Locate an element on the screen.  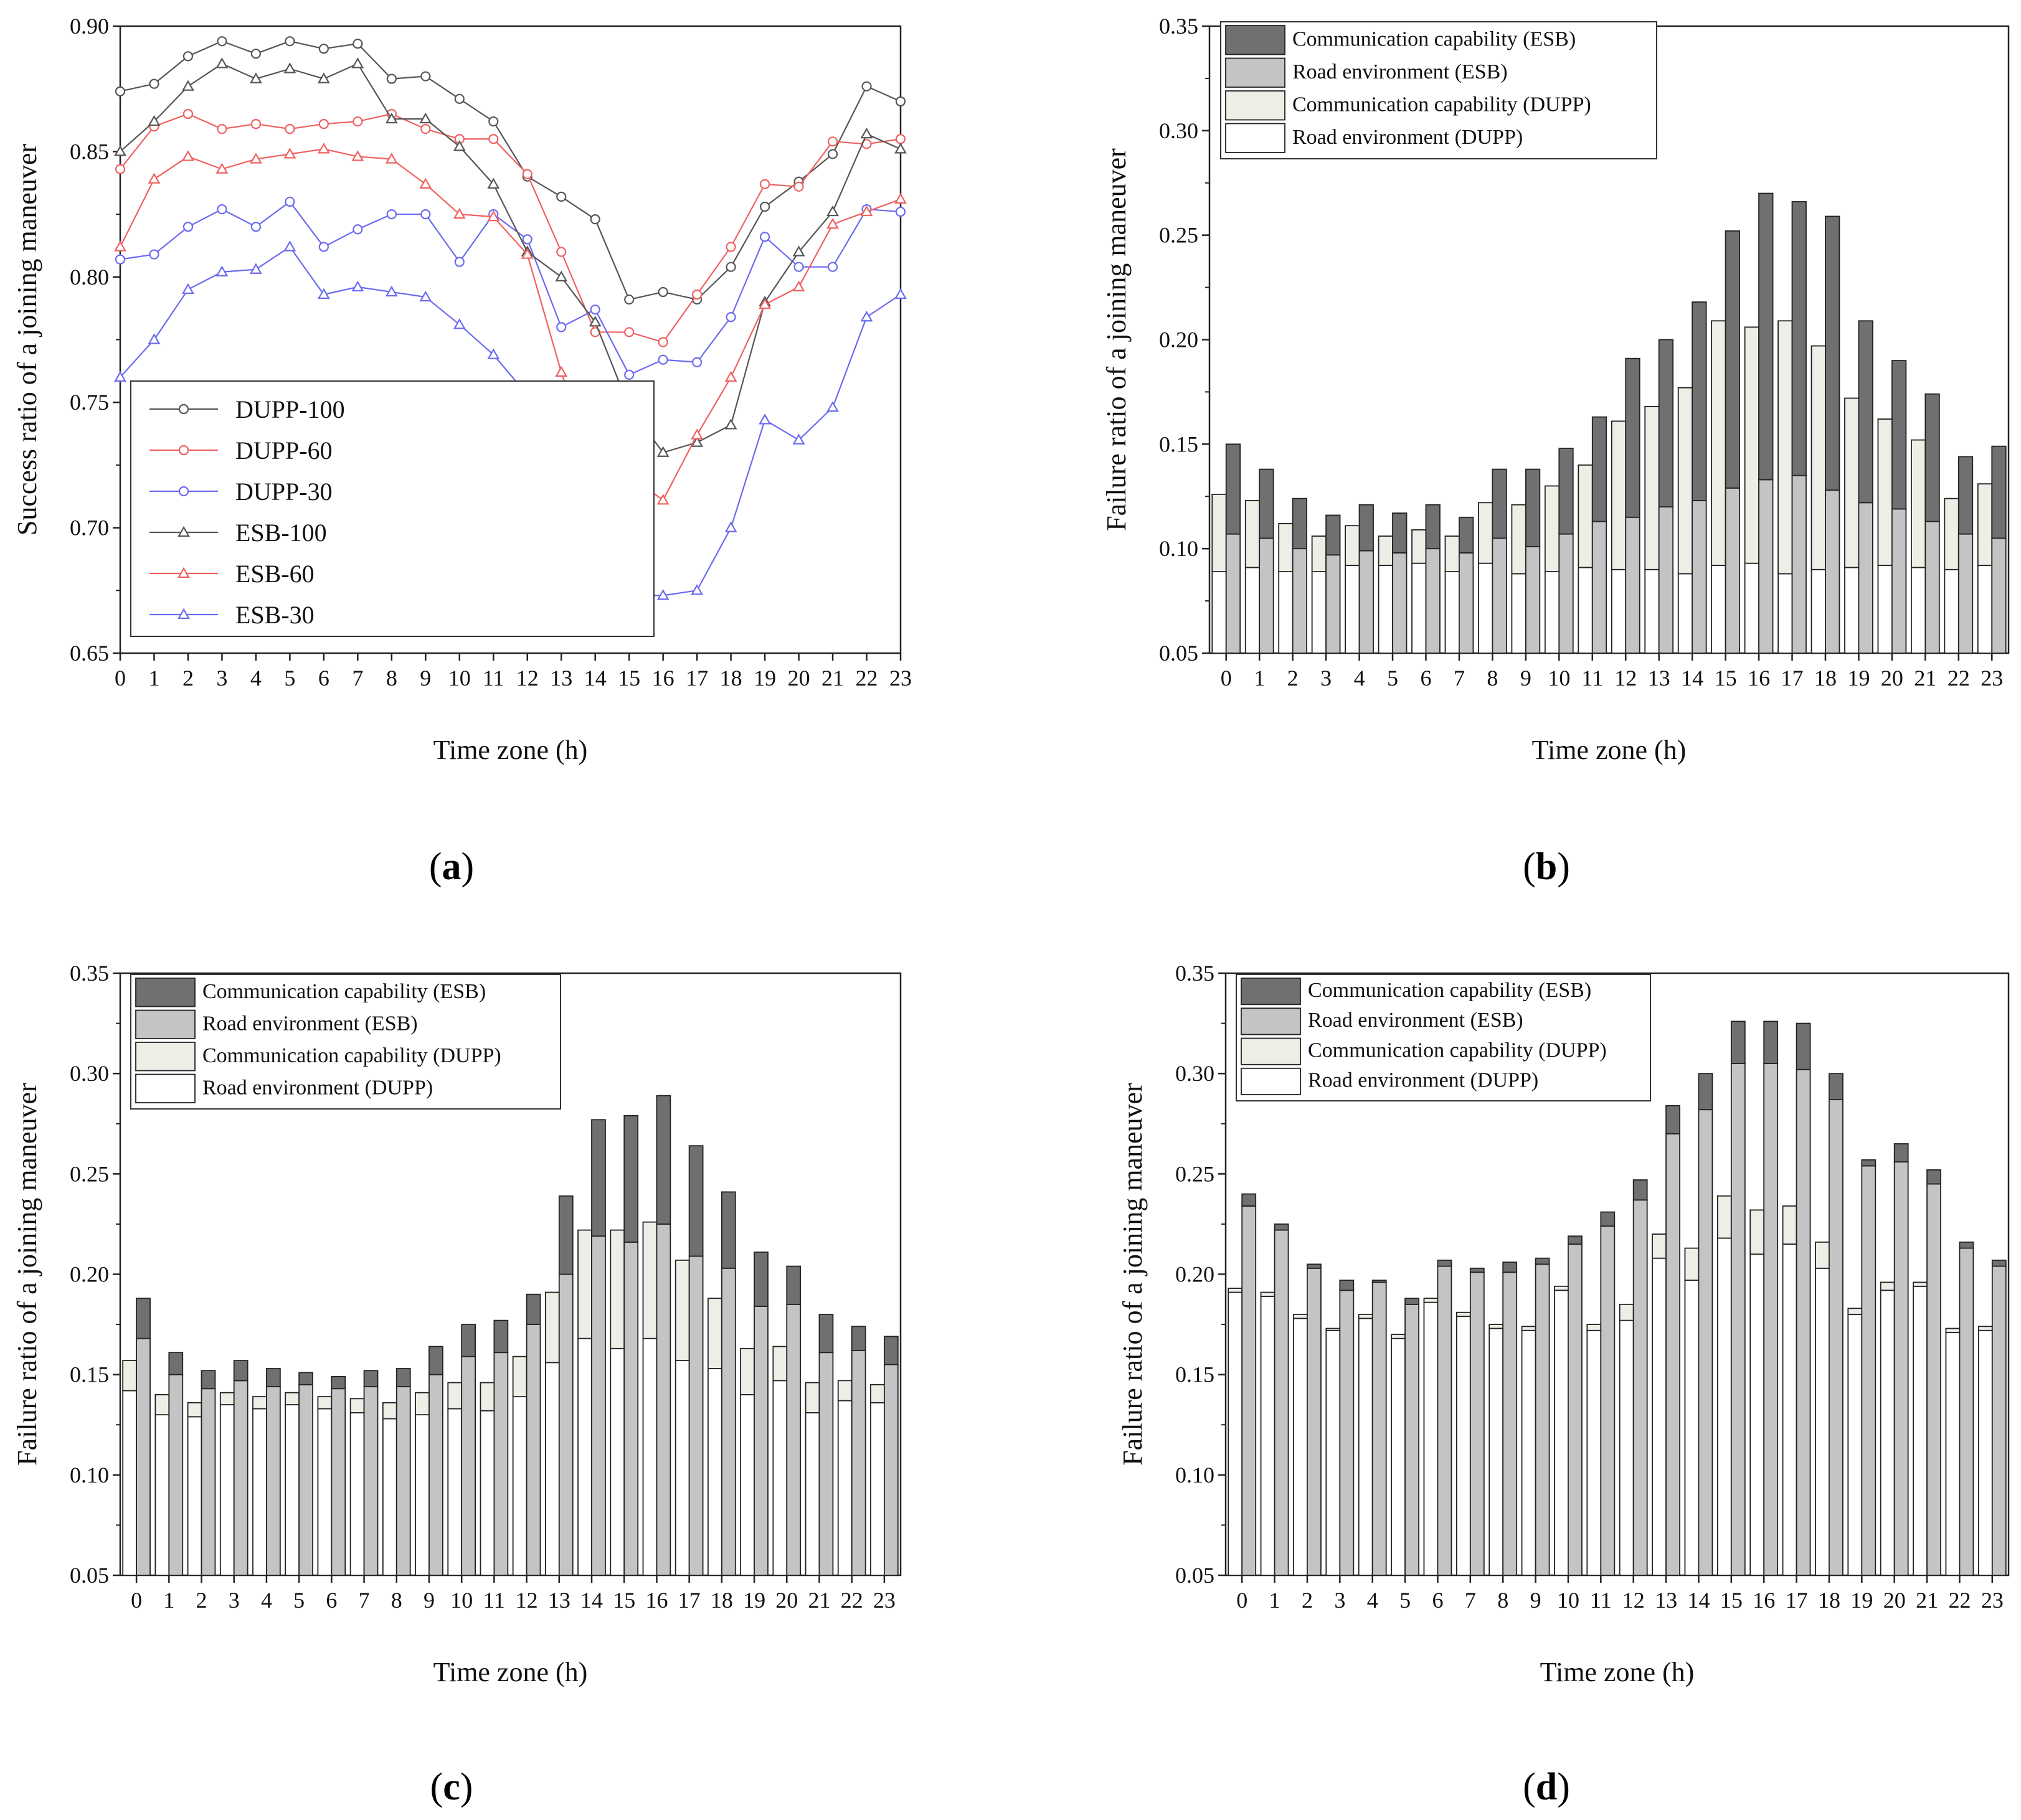
legend-label: ESB-100 is located at coordinates (281, 533).